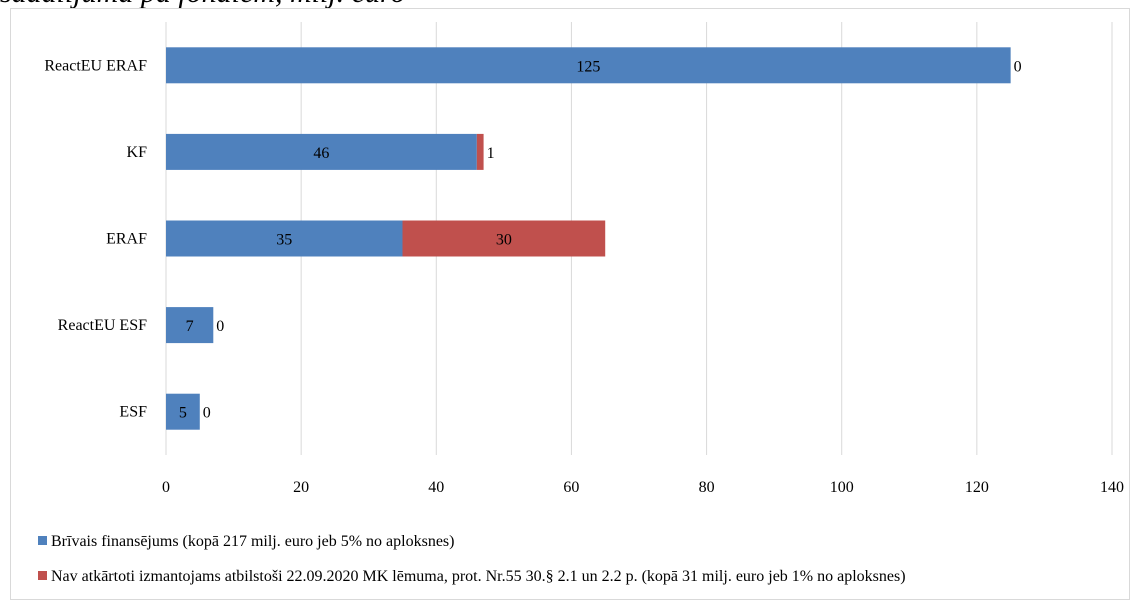  I want to click on data-label-s1-3: 0, so click(220, 326).